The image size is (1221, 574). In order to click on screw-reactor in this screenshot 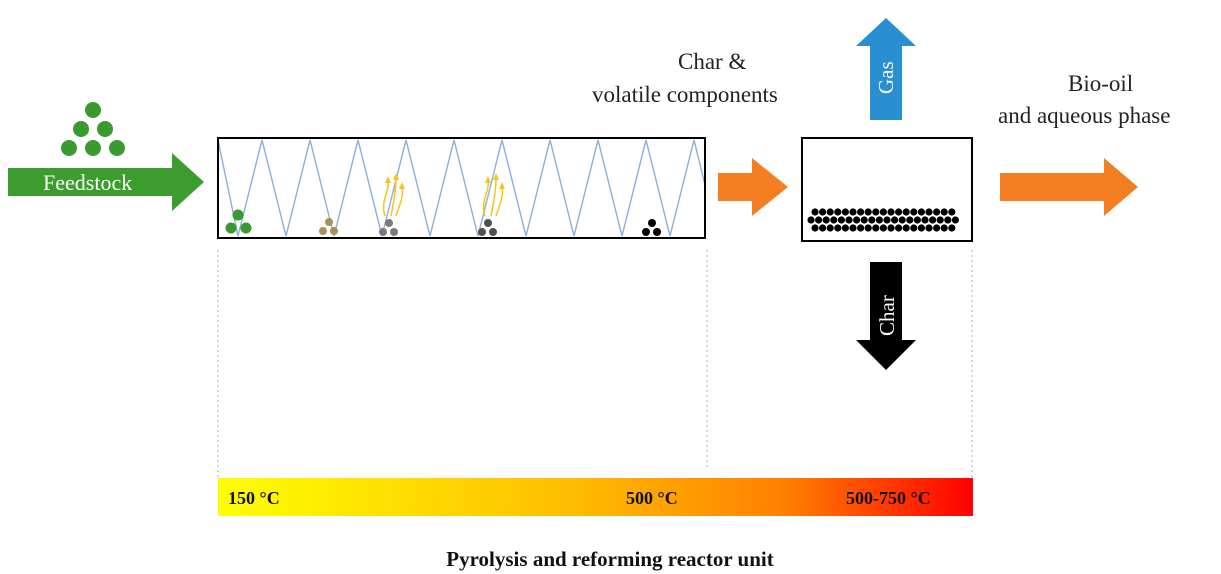, I will do `click(461, 188)`.